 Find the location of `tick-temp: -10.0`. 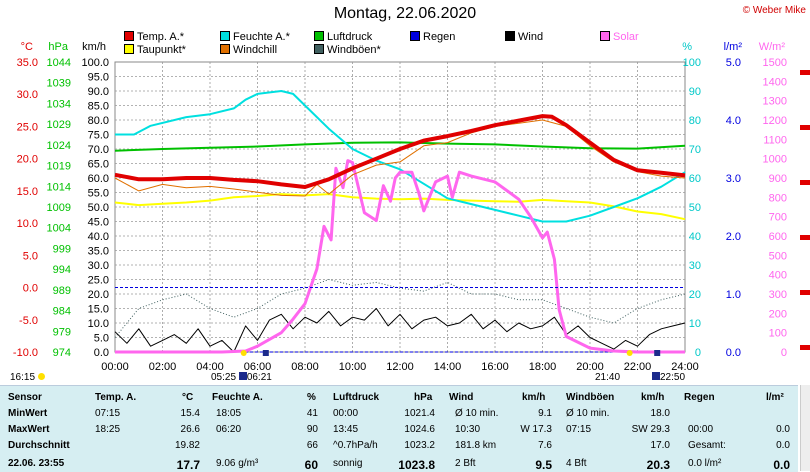

tick-temp: -10.0 is located at coordinates (25, 353).